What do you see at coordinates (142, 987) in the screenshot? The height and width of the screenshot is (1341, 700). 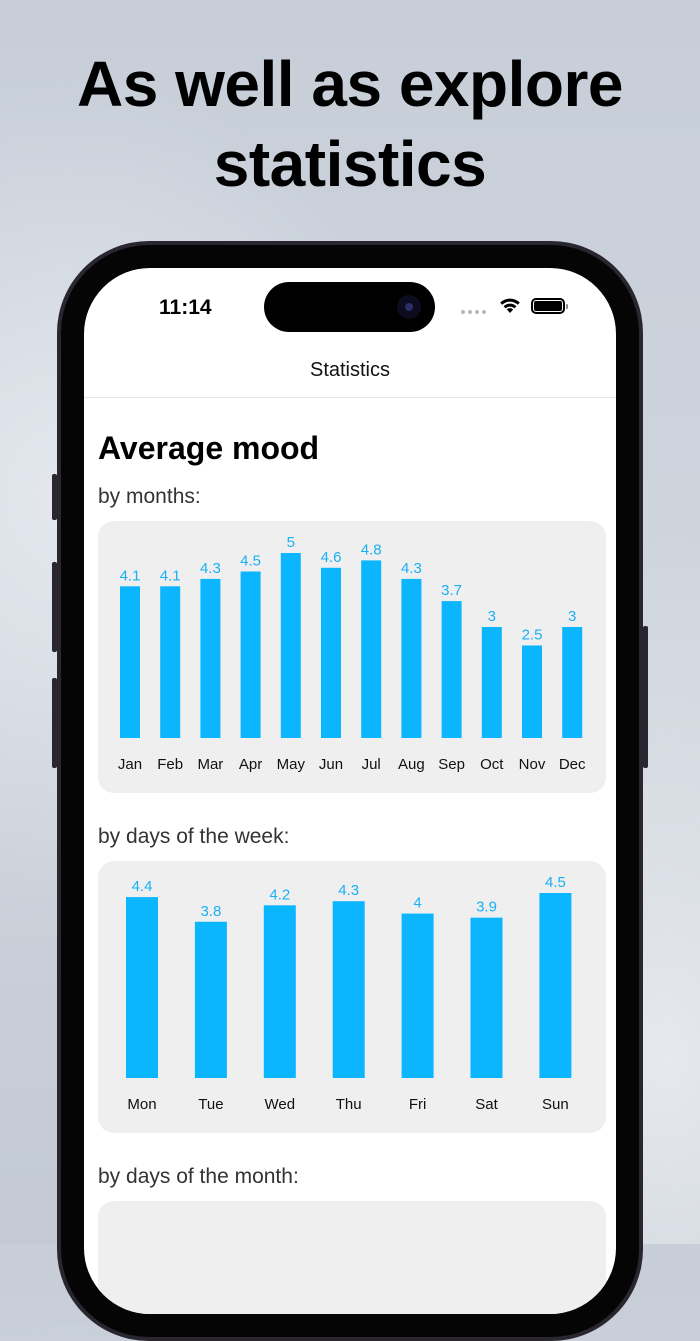 I see `bar-mon` at bounding box center [142, 987].